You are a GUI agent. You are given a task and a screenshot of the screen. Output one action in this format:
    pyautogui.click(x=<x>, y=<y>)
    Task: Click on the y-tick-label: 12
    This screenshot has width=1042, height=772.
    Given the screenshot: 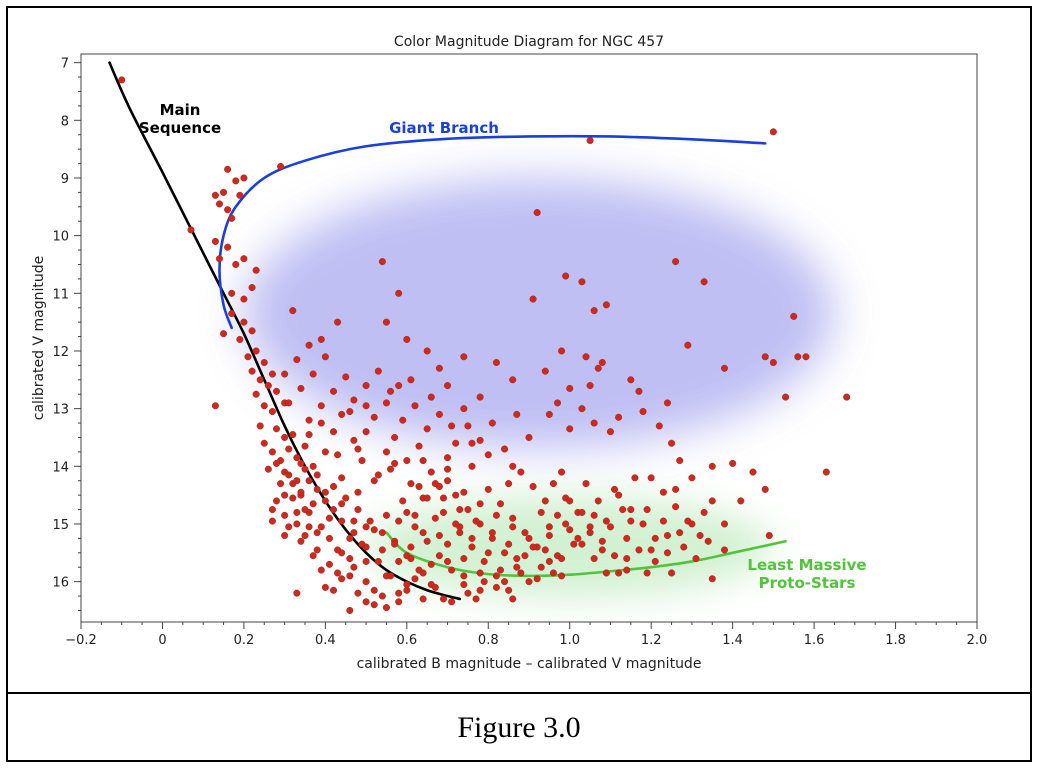 What is the action you would take?
    pyautogui.click(x=60, y=352)
    